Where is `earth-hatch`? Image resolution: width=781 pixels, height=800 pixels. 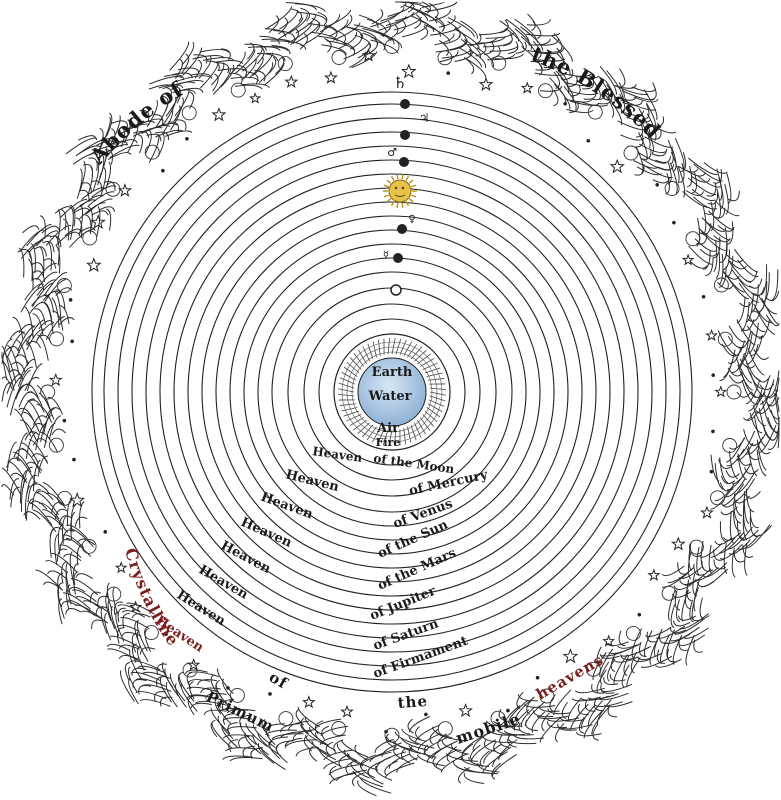 earth-hatch is located at coordinates (392, 392).